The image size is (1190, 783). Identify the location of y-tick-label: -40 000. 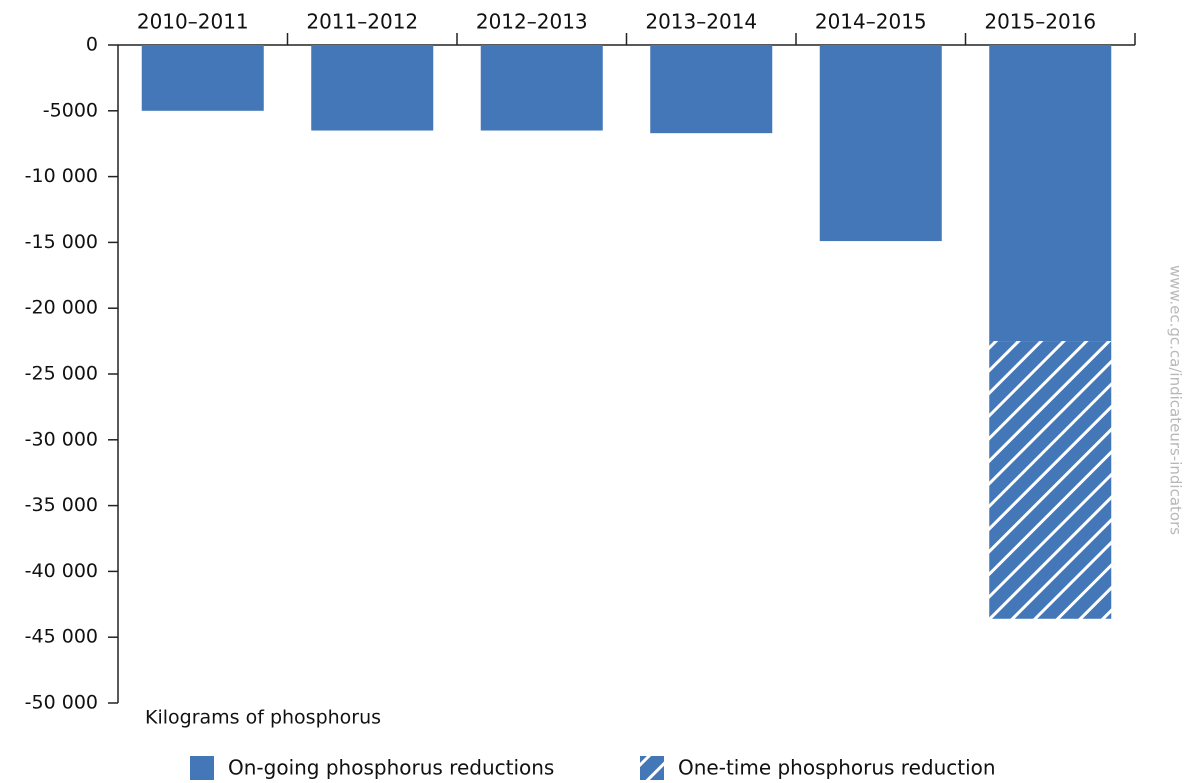
(61, 571).